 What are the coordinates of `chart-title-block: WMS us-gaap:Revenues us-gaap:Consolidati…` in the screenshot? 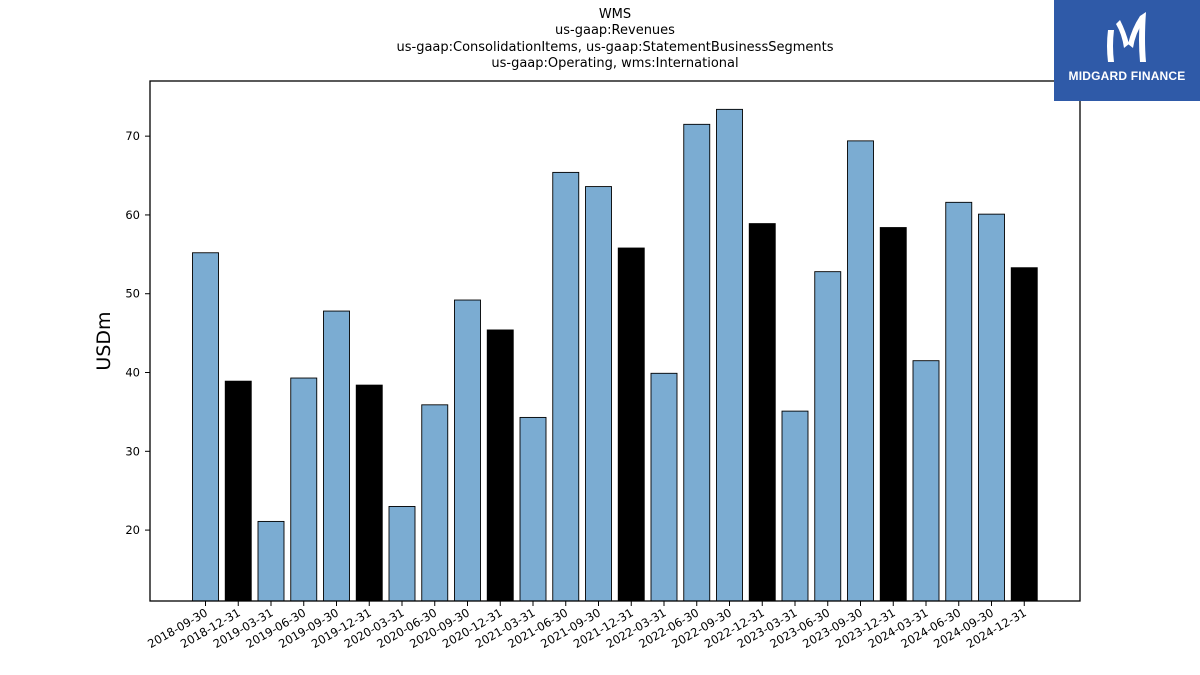 It's located at (615, 39).